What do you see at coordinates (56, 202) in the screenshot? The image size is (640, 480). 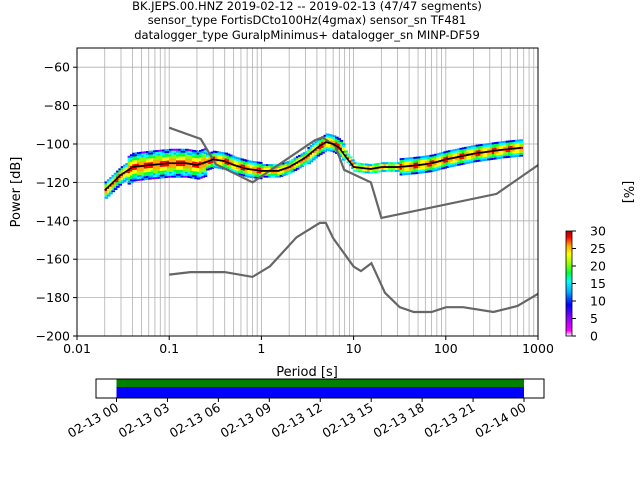 I see `y-axis-ticks: −60−80−100−120−140−160−180−200` at bounding box center [56, 202].